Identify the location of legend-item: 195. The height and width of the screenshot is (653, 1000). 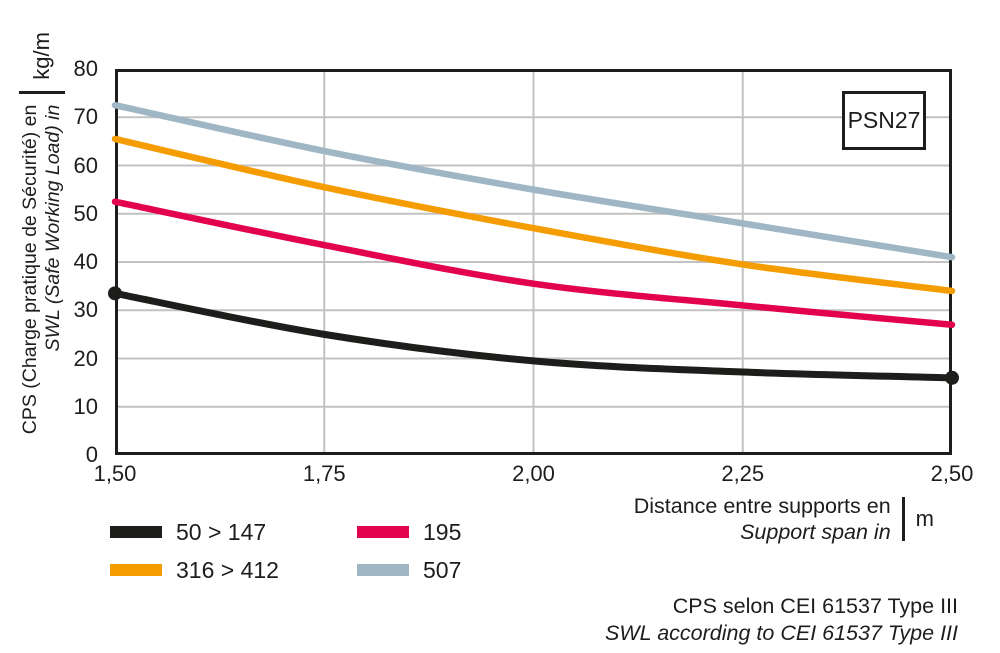
(409, 532).